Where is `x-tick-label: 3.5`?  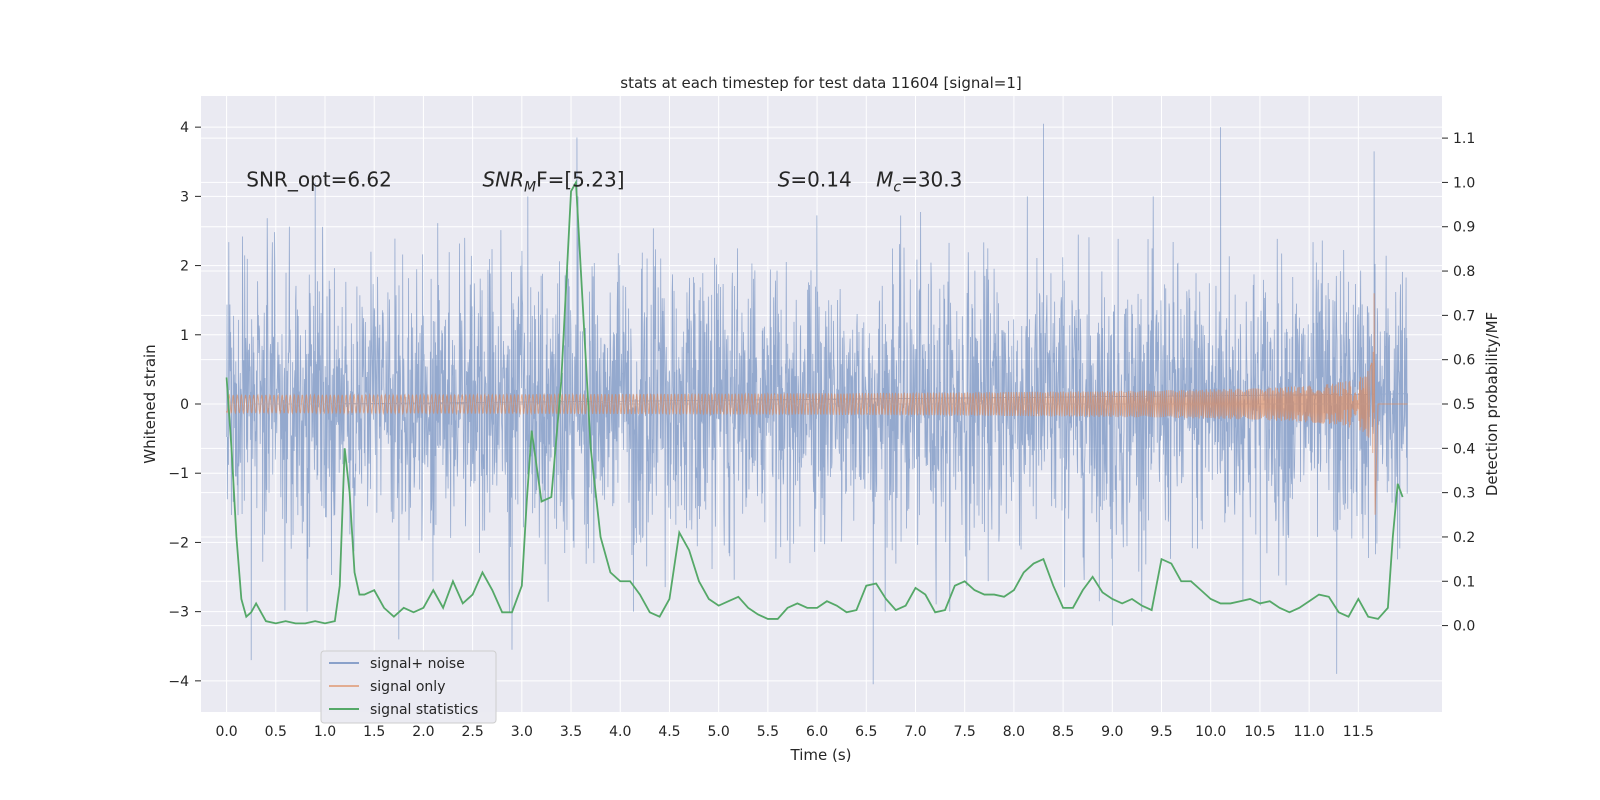 x-tick-label: 3.5 is located at coordinates (571, 732).